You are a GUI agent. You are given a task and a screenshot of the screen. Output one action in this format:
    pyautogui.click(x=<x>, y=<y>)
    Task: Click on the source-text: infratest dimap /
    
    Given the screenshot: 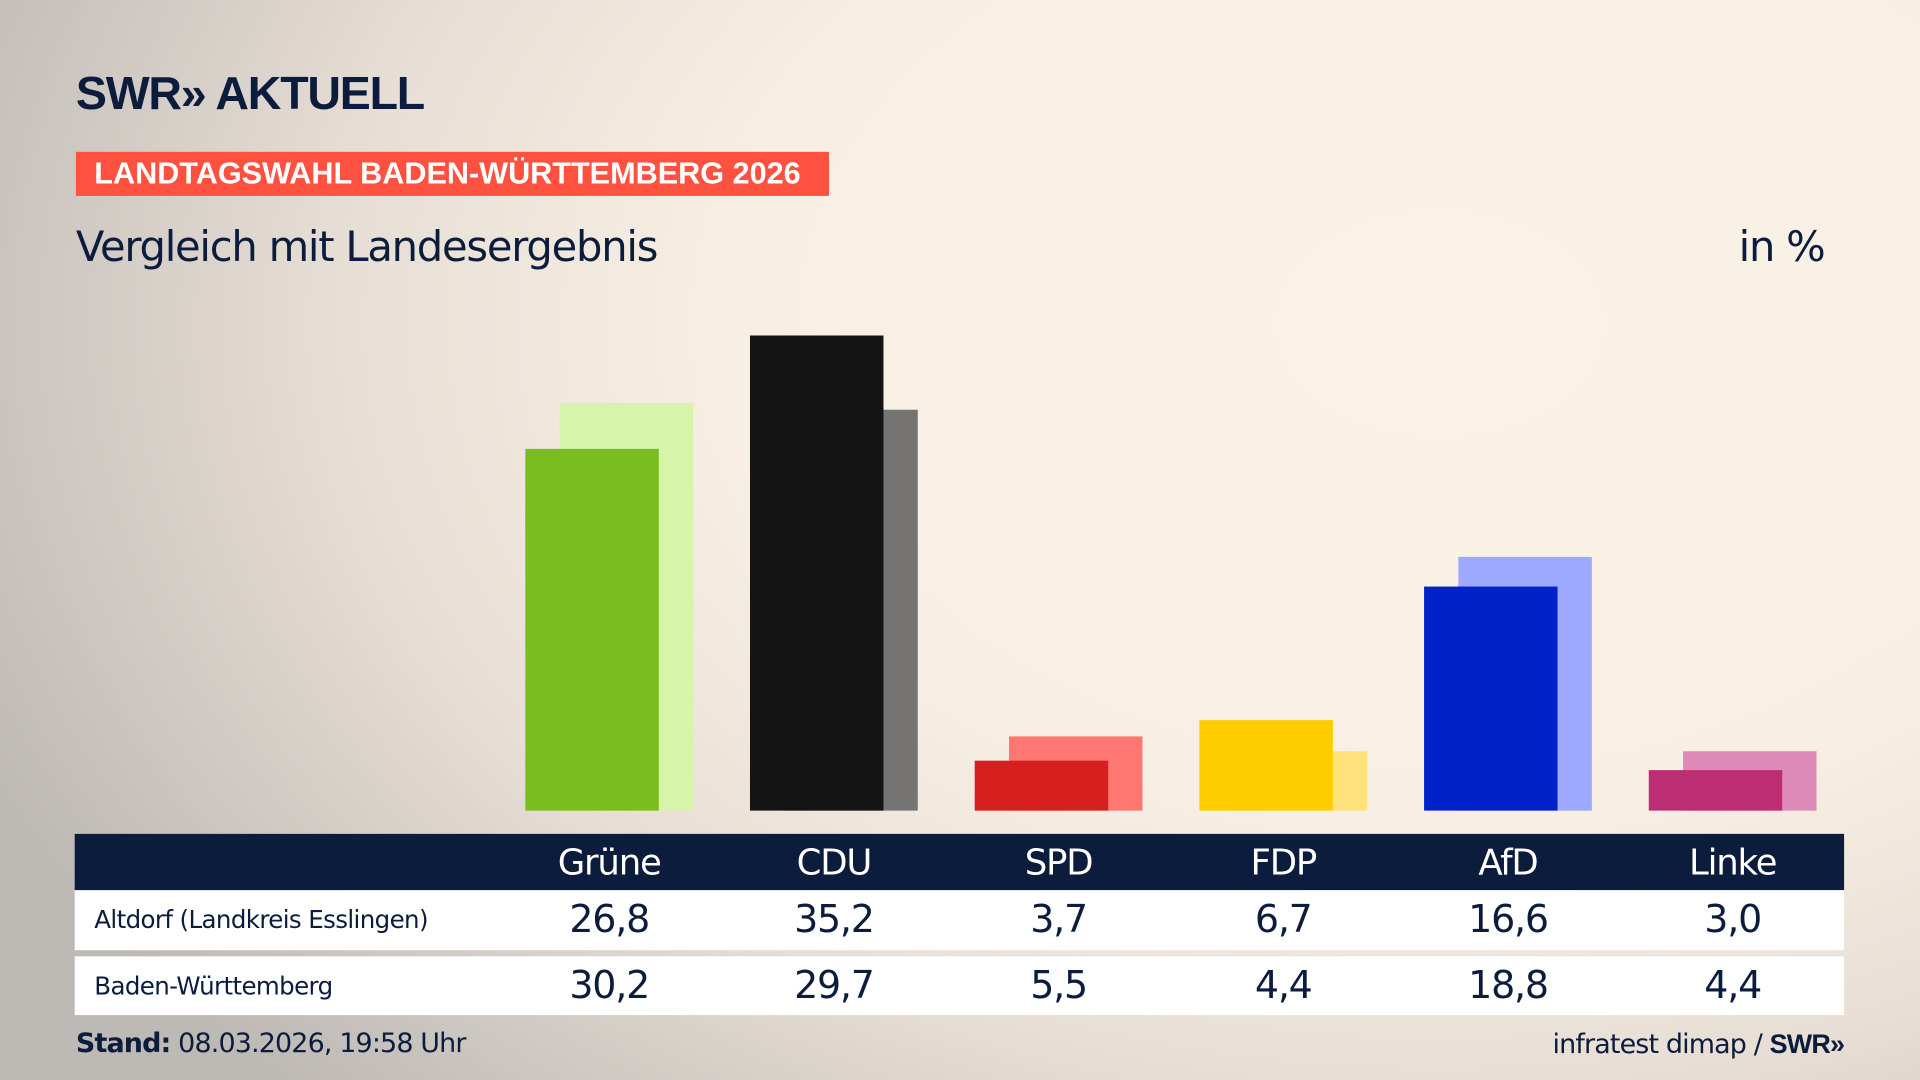 What is the action you would take?
    pyautogui.click(x=1661, y=1045)
    